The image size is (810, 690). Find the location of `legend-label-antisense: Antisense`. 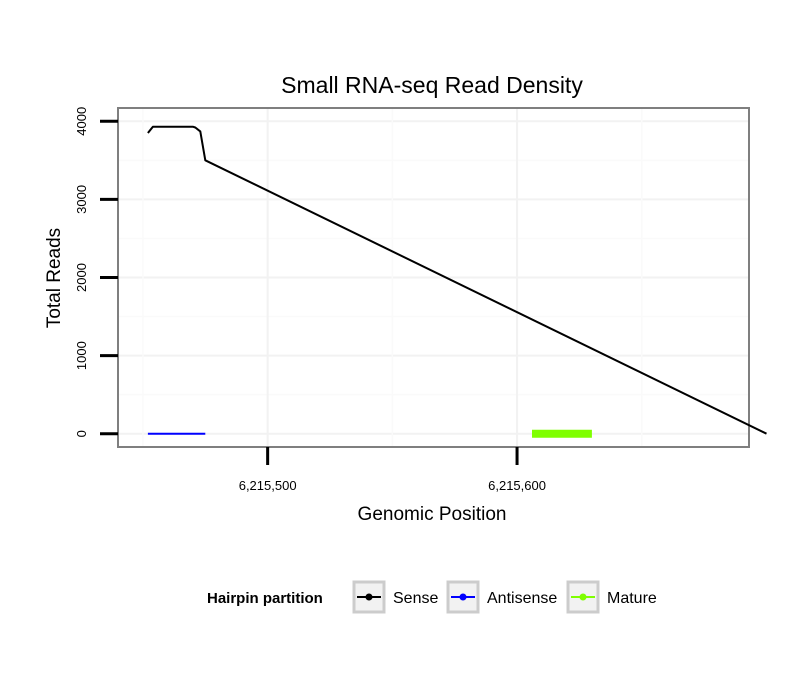

legend-label-antisense: Antisense is located at coordinates (522, 598).